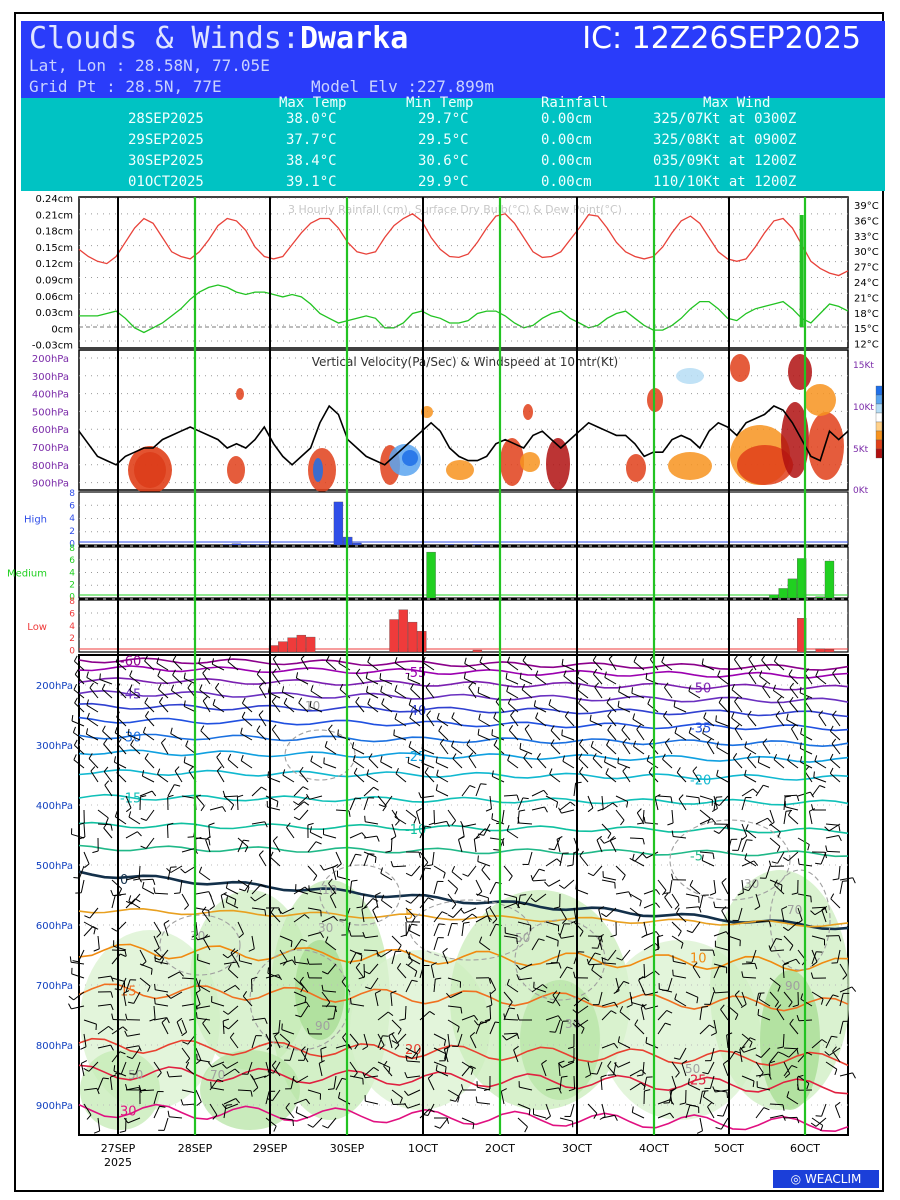  What do you see at coordinates (166, 140) in the screenshot?
I see `summary-date-cell: 29SEP2025` at bounding box center [166, 140].